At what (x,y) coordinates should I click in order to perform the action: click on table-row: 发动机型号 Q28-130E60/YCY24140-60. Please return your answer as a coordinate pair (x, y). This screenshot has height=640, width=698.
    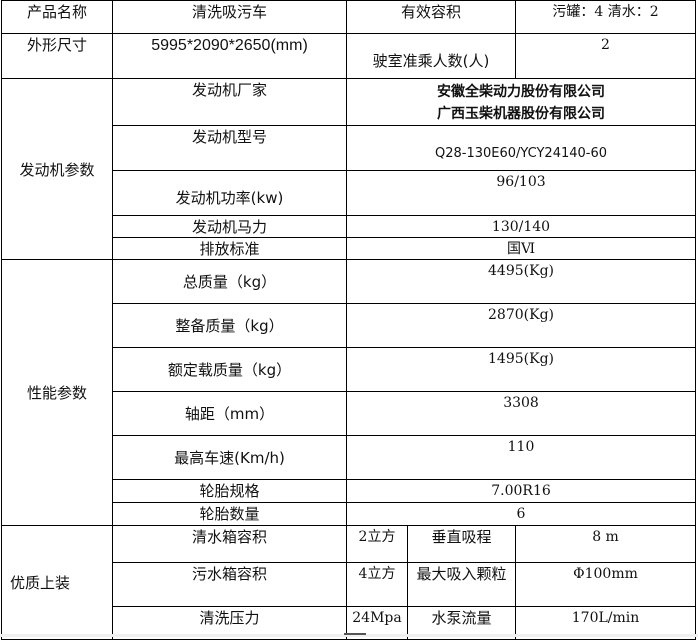
    Looking at the image, I should click on (349, 148).